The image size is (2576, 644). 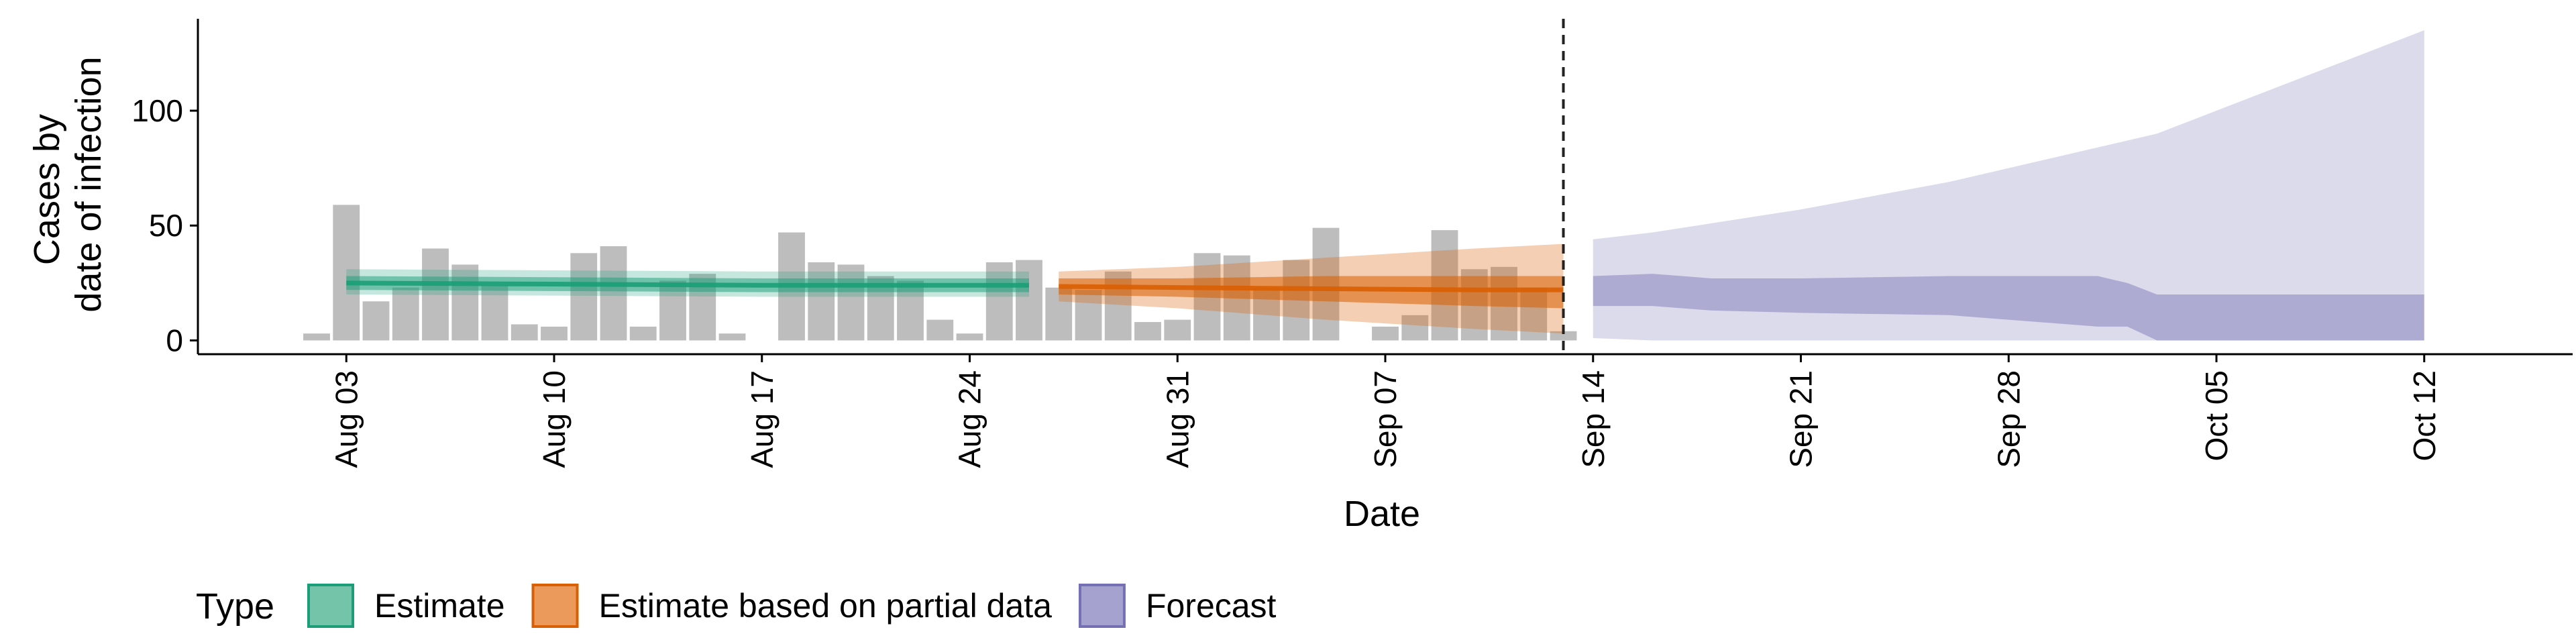 What do you see at coordinates (235, 606) in the screenshot?
I see `legend-title: Type` at bounding box center [235, 606].